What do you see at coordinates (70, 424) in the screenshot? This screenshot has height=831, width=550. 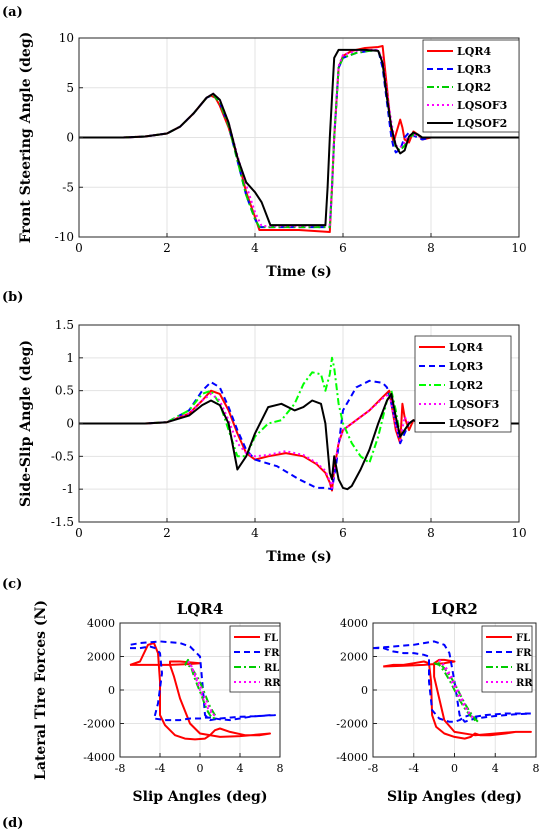 I see `y-tick-label-3: 0` at bounding box center [70, 424].